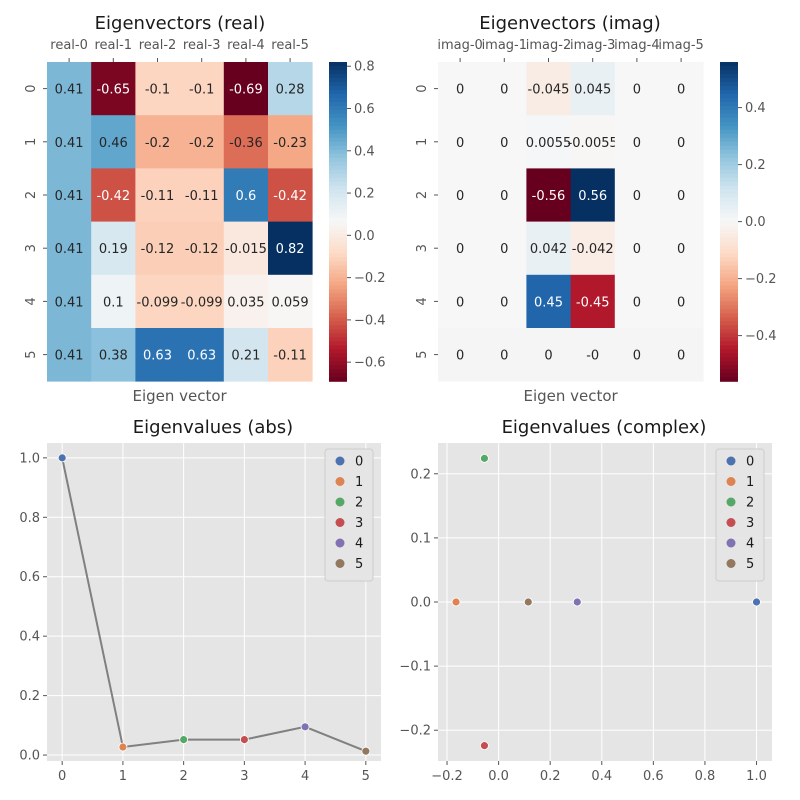 This screenshot has width=800, height=800. What do you see at coordinates (290, 45) in the screenshot?
I see `column-label: real-5` at bounding box center [290, 45].